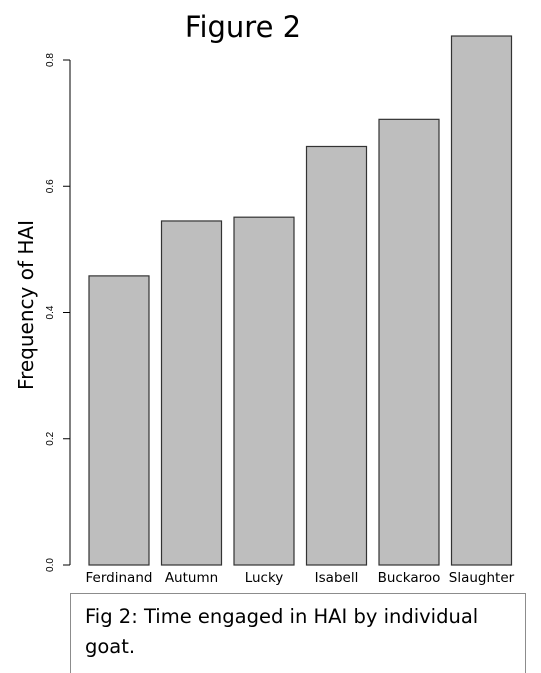  Describe the element at coordinates (119, 420) in the screenshot. I see `bar-ferdinand` at that location.